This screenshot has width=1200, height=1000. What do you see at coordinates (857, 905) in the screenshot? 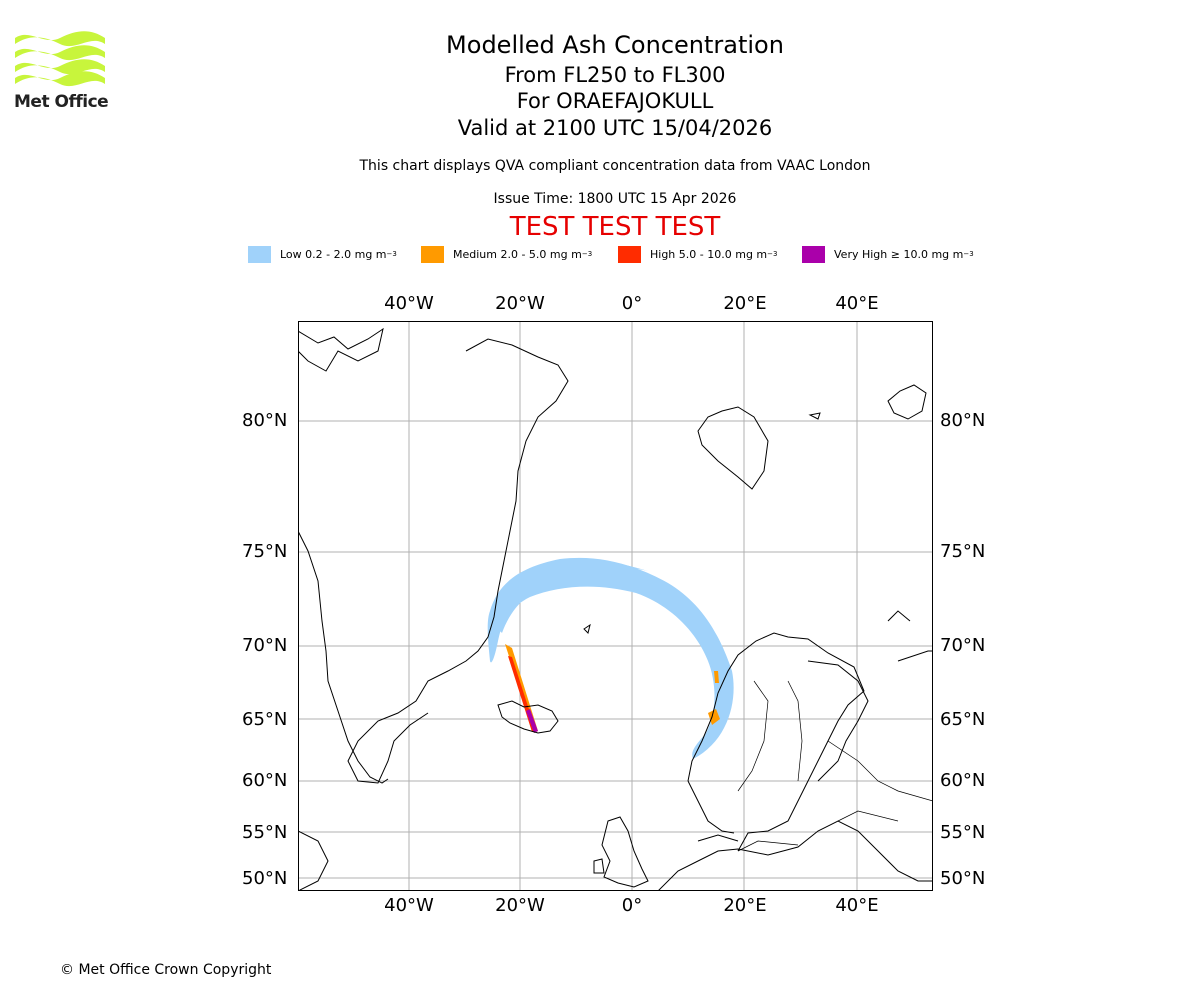
I see `lon-tick-bottom: 40°E` at bounding box center [857, 905].